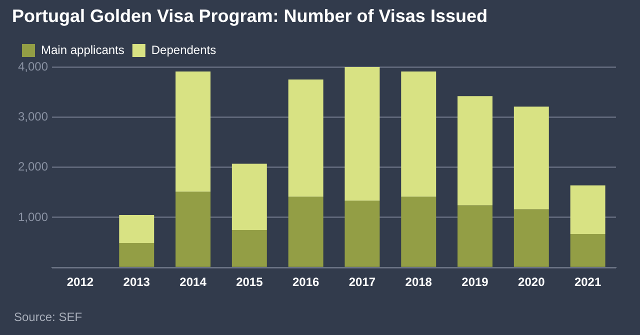 This screenshot has width=640, height=335. Describe the element at coordinates (588, 282) in the screenshot. I see `x-tick-label: 2021` at that location.